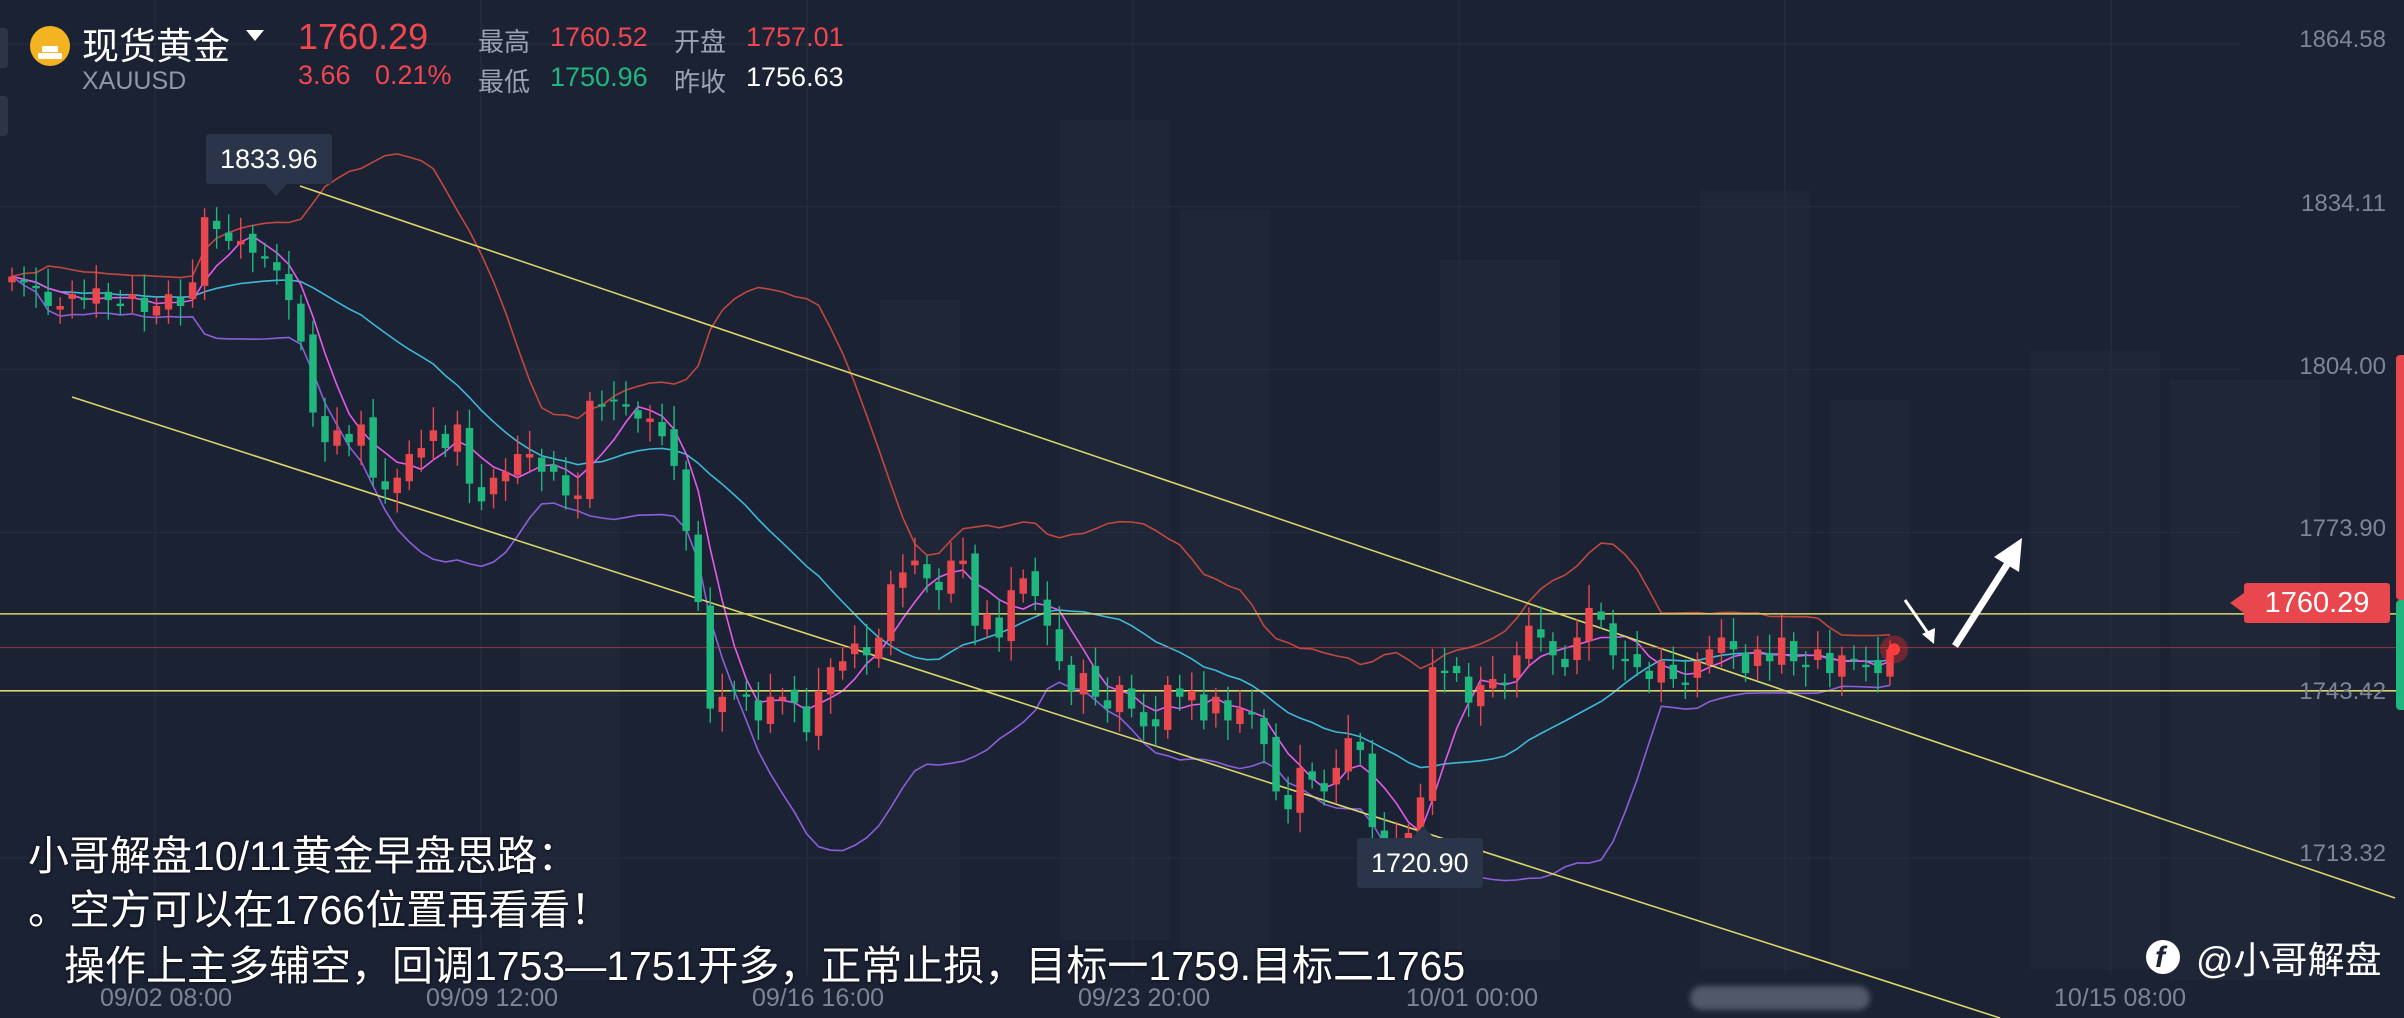 Image resolution: width=2404 pixels, height=1018 pixels. I want to click on gold-bar-icon, so click(50, 49).